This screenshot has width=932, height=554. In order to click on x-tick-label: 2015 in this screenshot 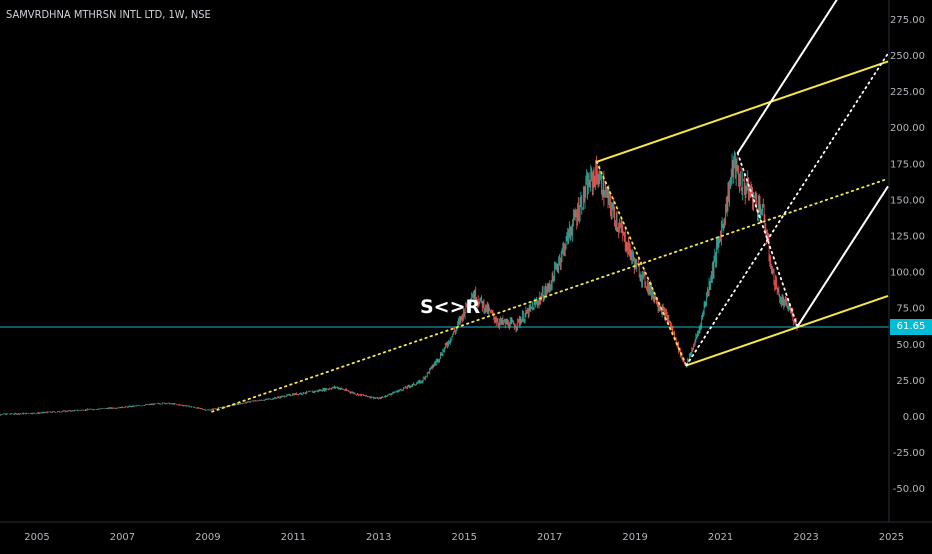, I will do `click(463, 537)`.